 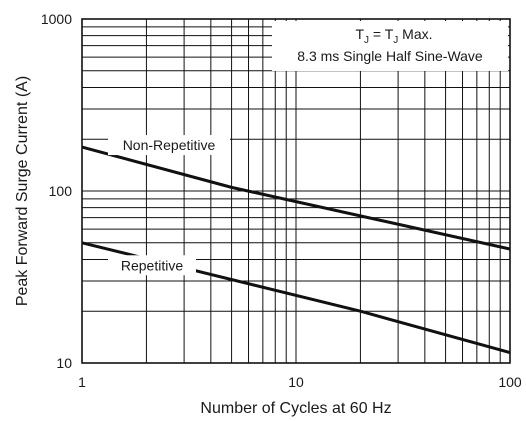 I want to click on series-label-repetitive: Repetitive, so click(x=152, y=265).